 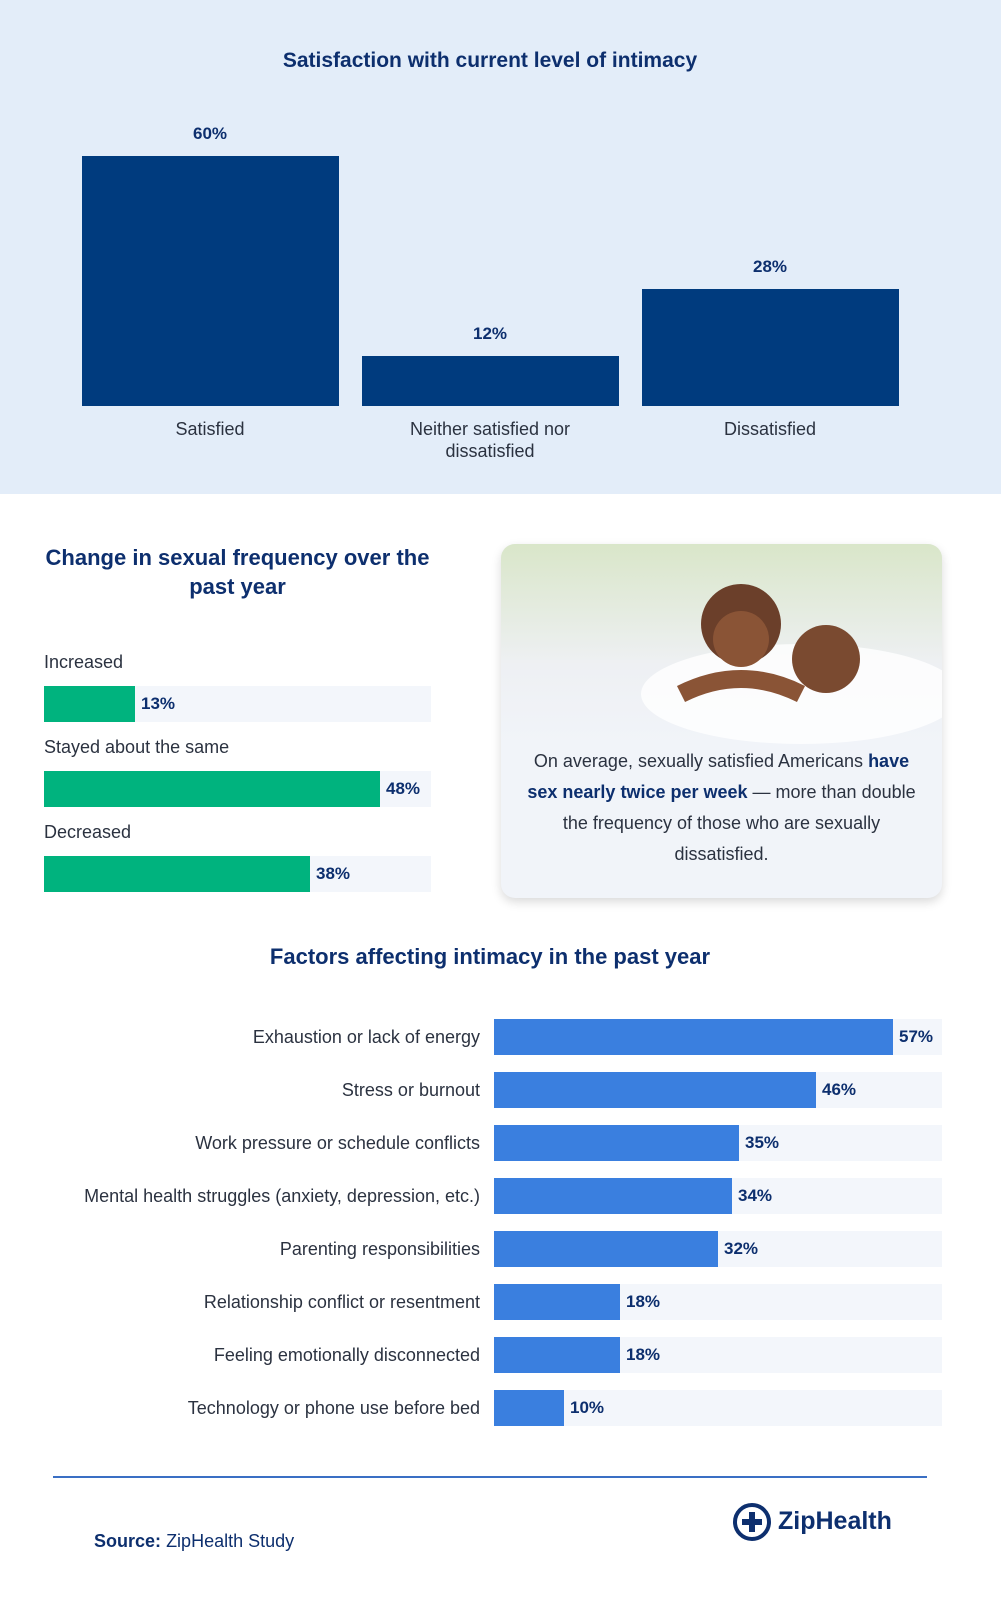 What do you see at coordinates (410, 1090) in the screenshot?
I see `category-label: Stress or burnout` at bounding box center [410, 1090].